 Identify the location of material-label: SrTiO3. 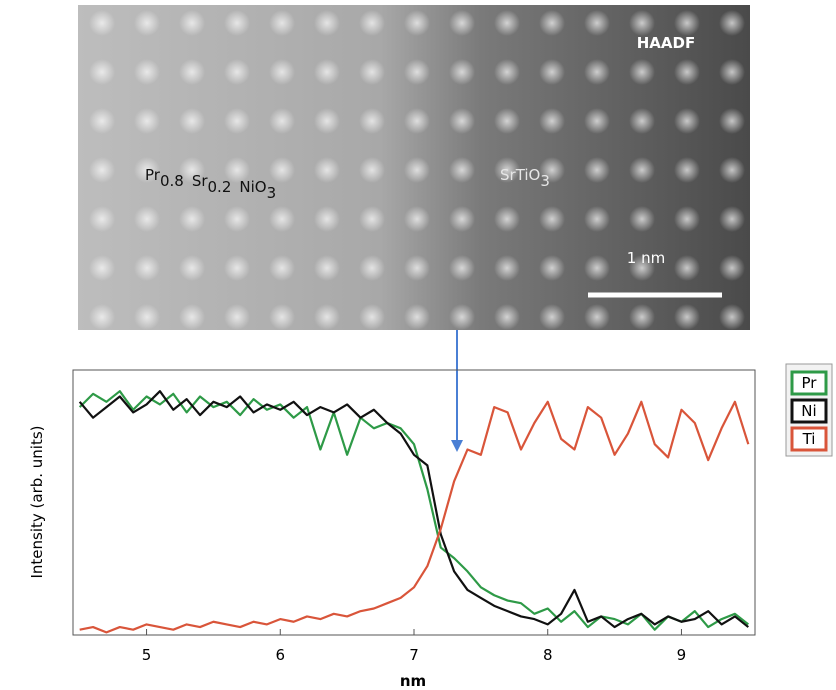
(525, 178).